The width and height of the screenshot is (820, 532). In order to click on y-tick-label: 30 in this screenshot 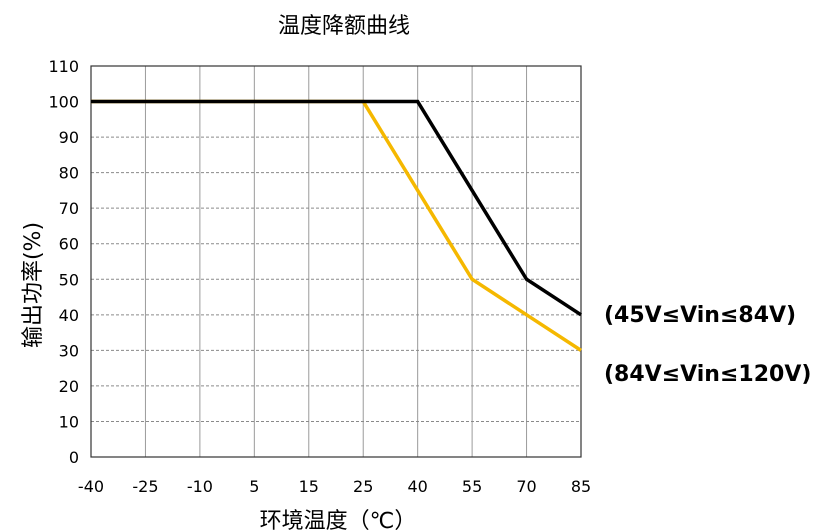, I will do `click(69, 350)`.